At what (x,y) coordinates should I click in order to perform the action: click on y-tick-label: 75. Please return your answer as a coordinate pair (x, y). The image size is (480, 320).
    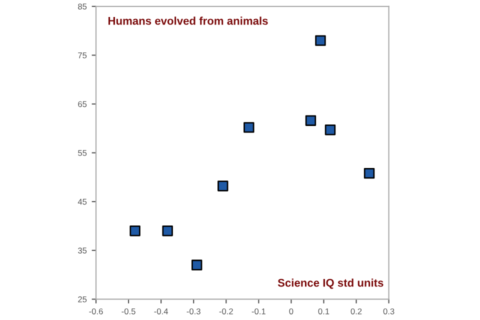
    Looking at the image, I should click on (82, 55).